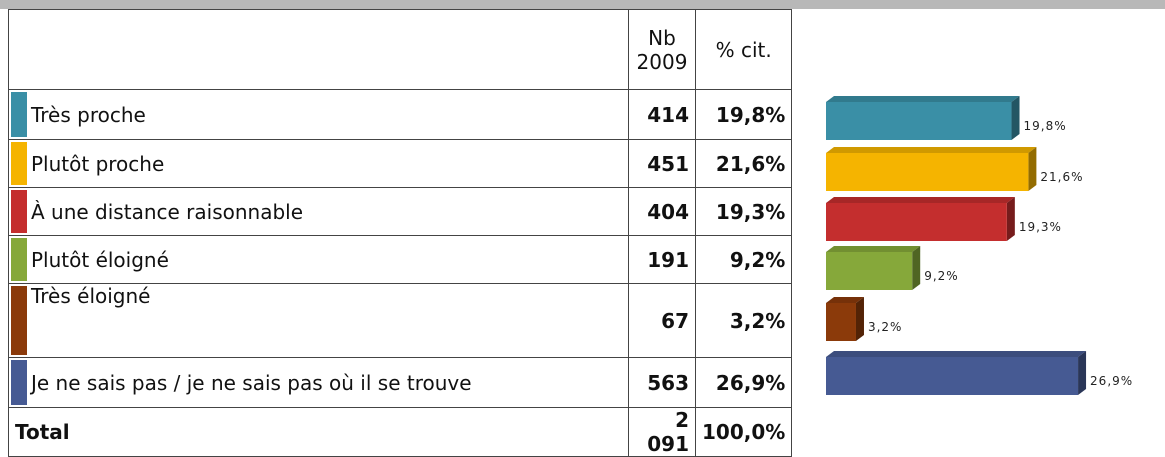 The image size is (1165, 457). I want to click on row-percent: 21,6%, so click(743, 163).